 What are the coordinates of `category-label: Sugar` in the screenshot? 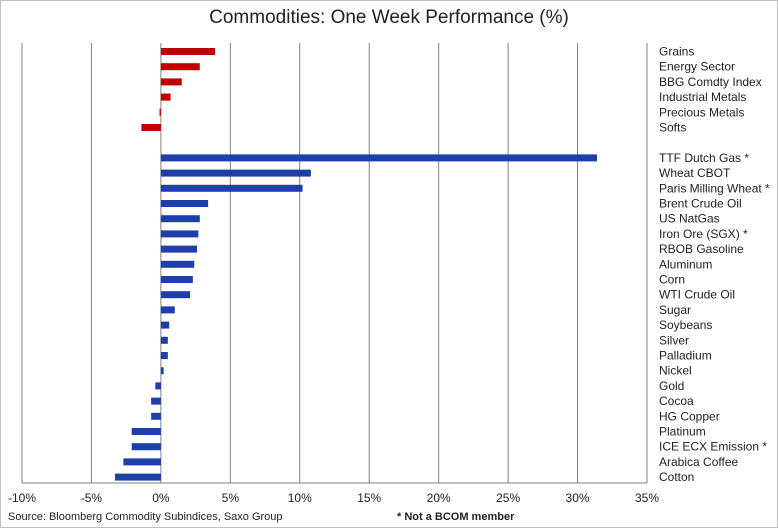 It's located at (675, 310).